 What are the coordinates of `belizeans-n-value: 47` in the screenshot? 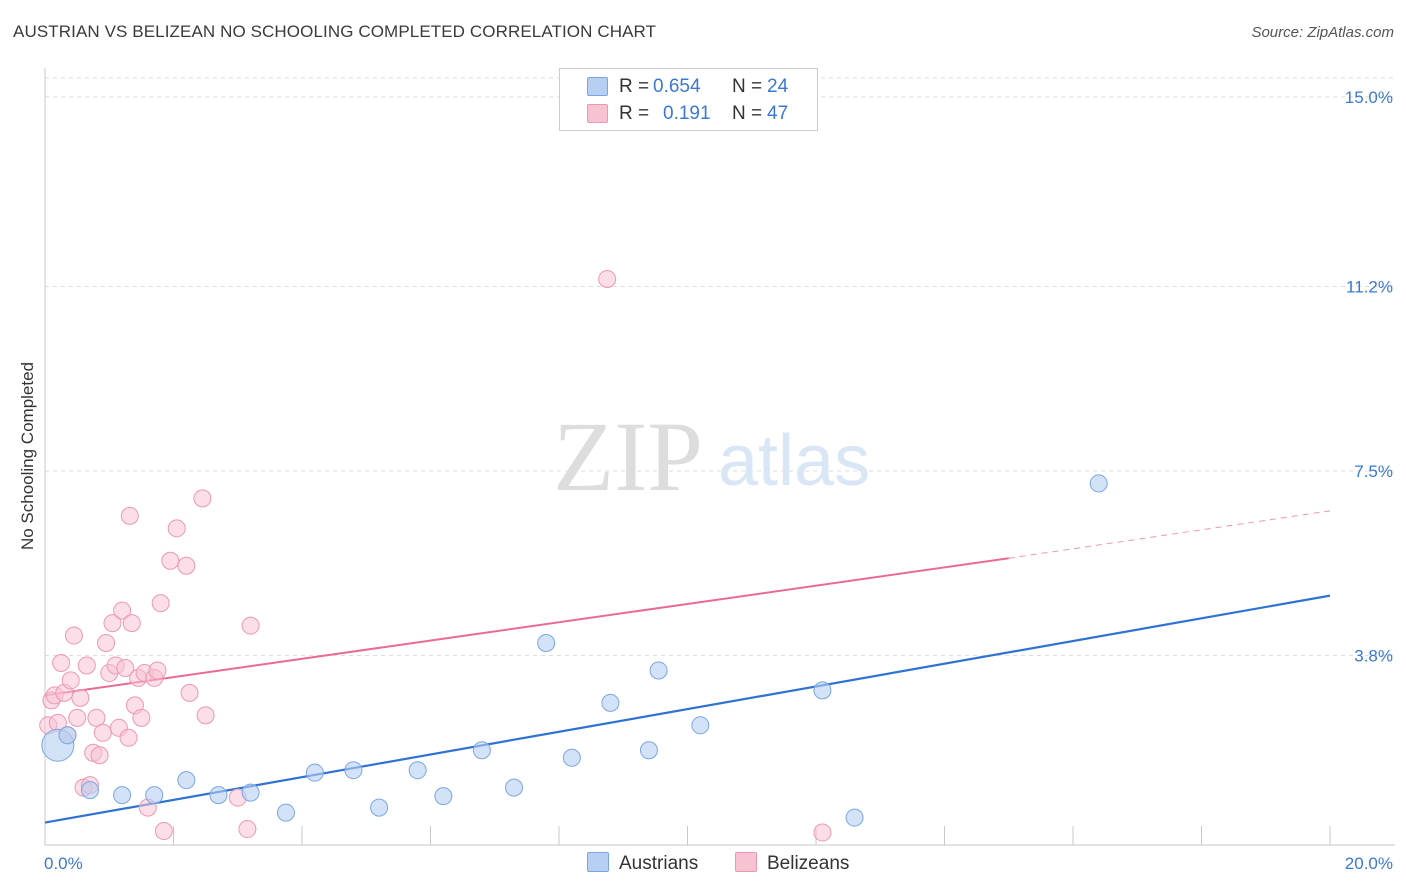 It's located at (778, 113).